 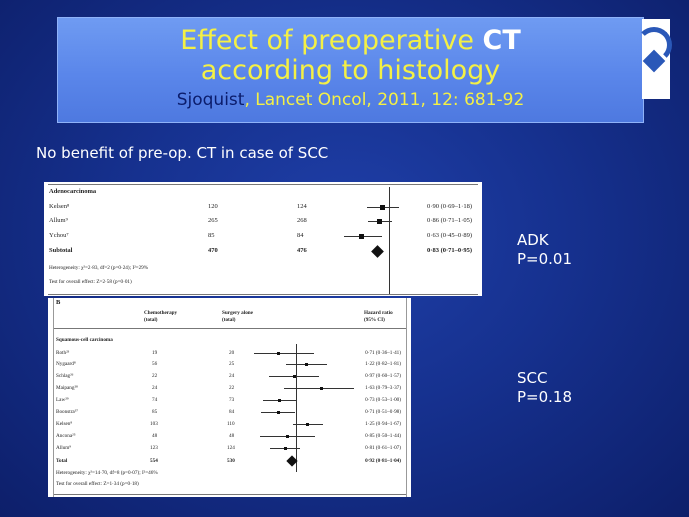 I want to click on chemo-count: 74, so click(x=155, y=400).